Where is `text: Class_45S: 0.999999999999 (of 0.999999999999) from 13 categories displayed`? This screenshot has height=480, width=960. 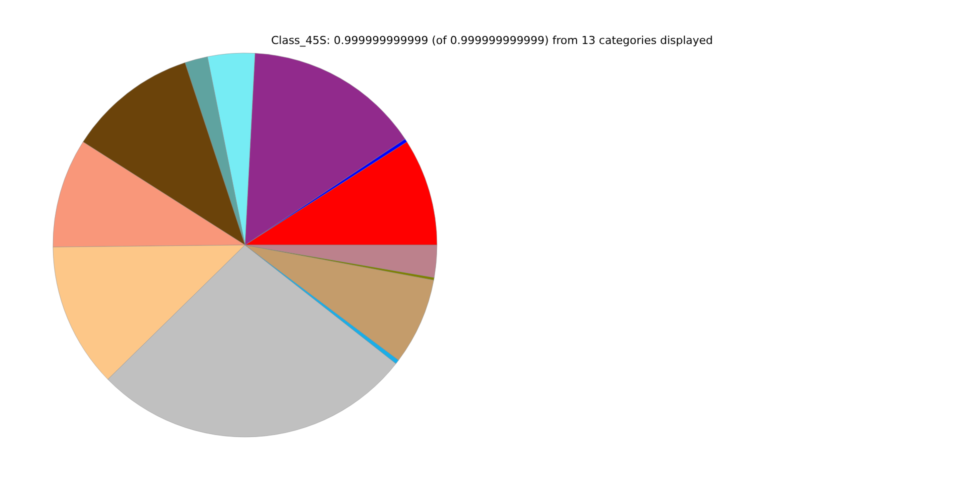 text: Class_45S: 0.999999999999 (of 0.999999999999) from 13 categories displayed is located at coordinates (492, 40).